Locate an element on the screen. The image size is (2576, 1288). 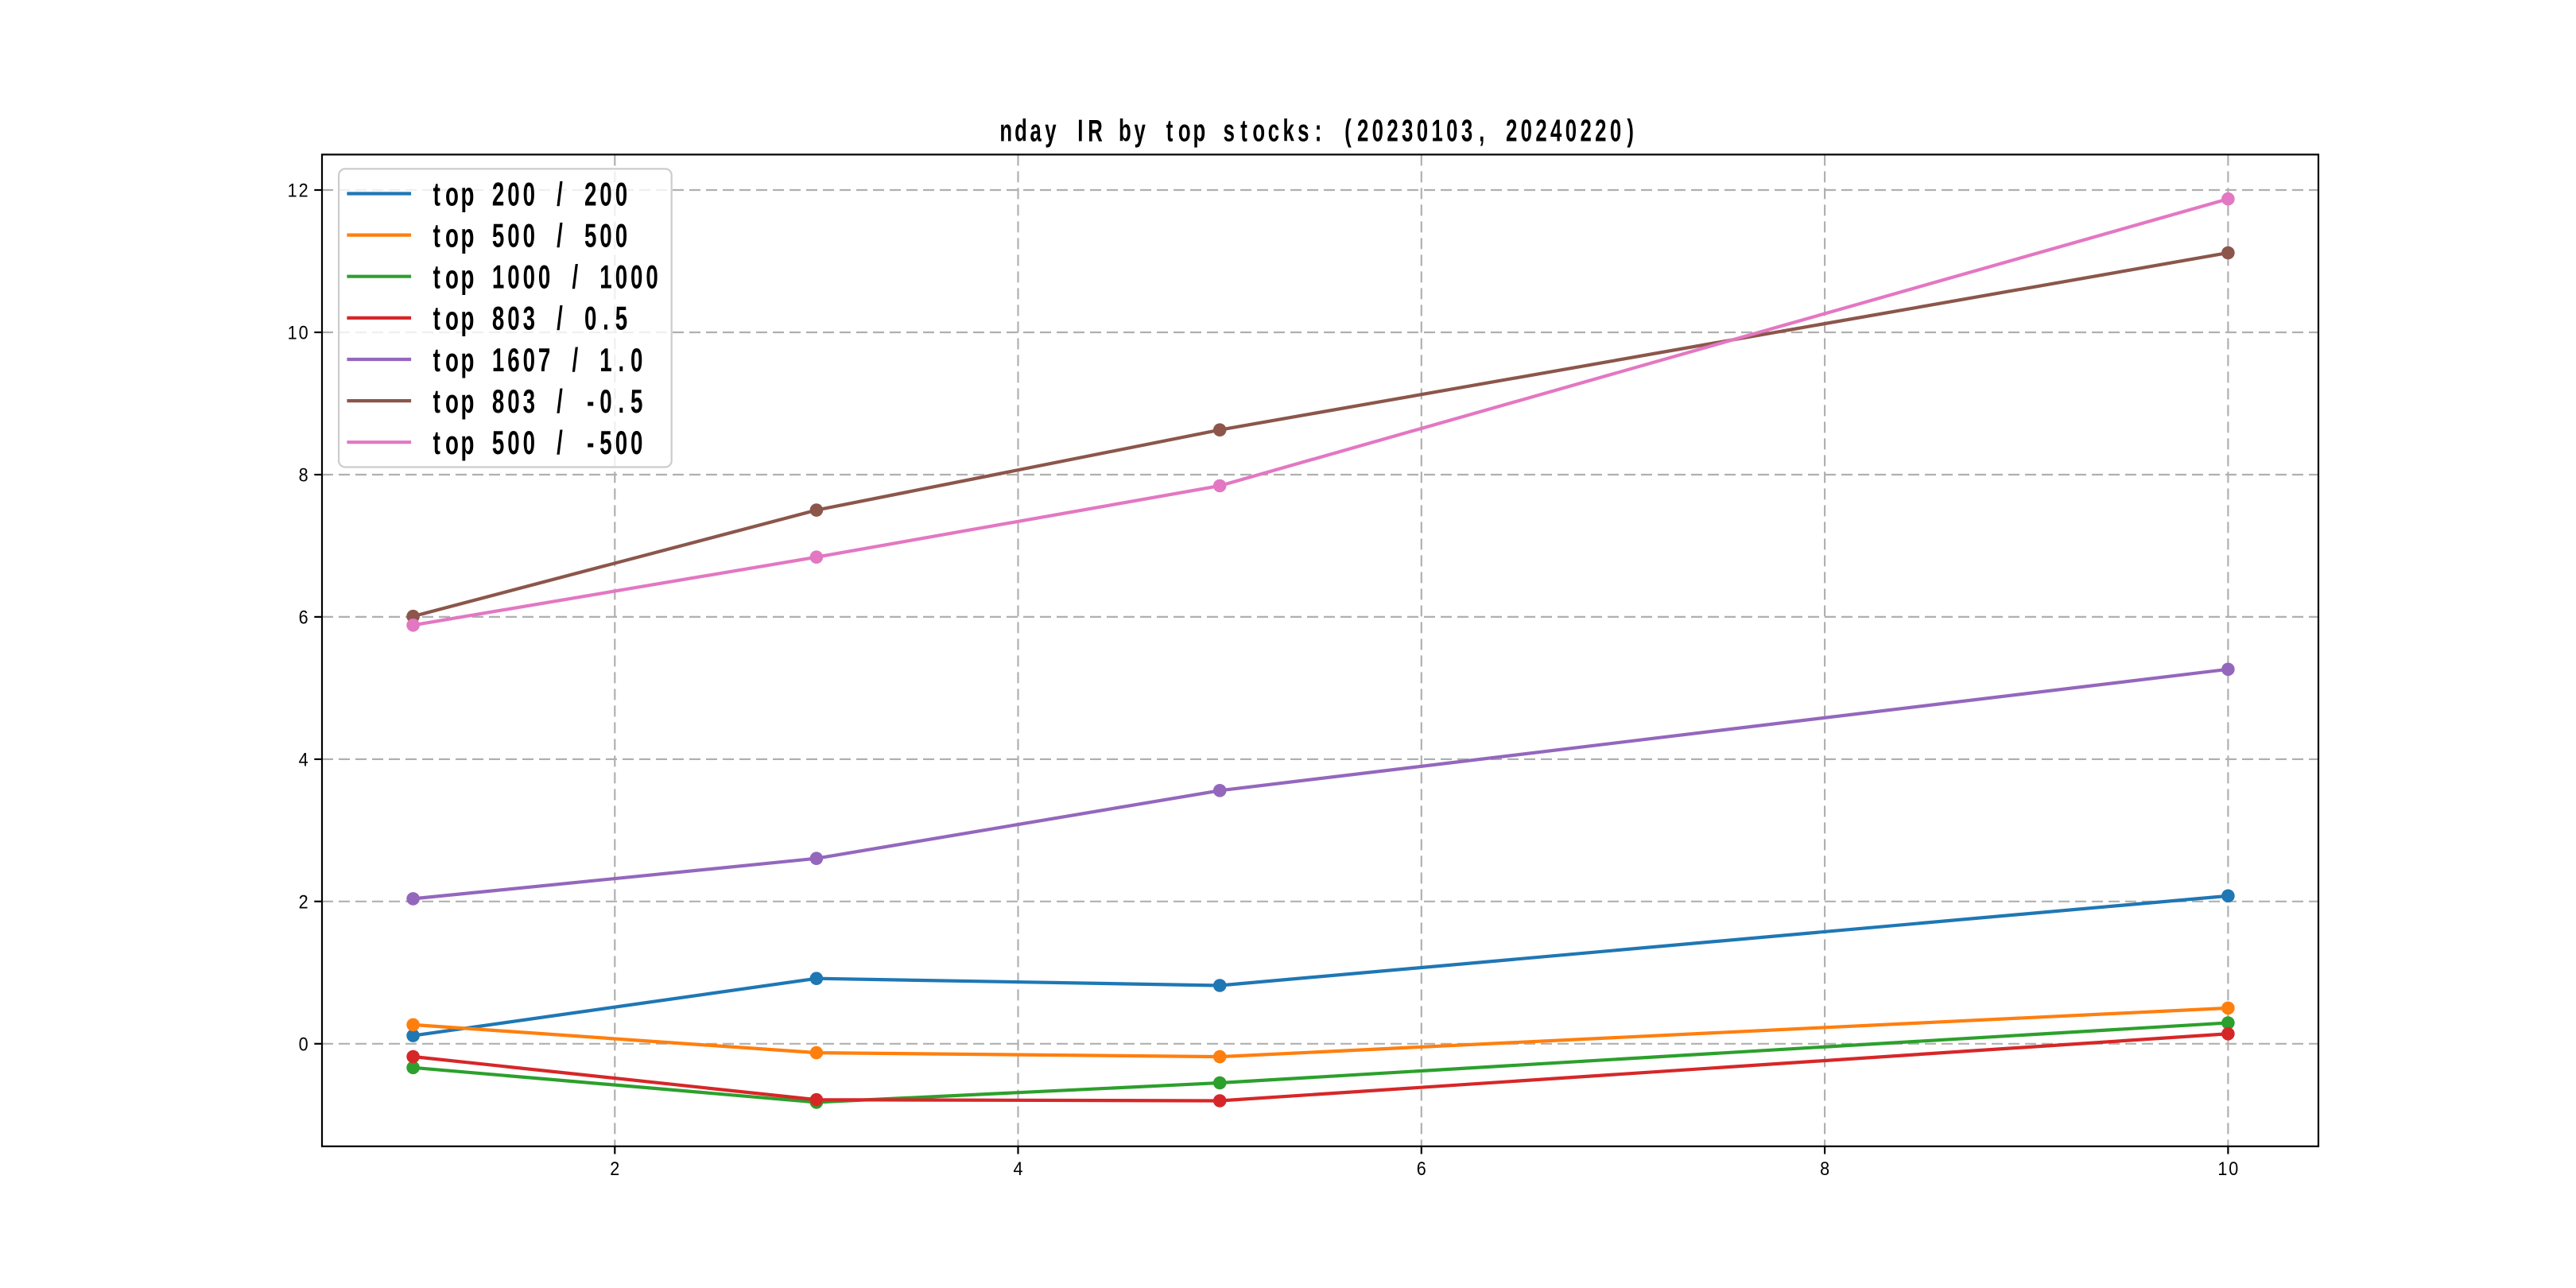
svg-text: I is located at coordinates (1080, 131).